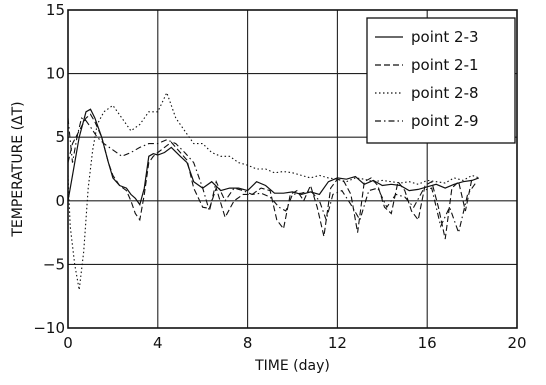 The image size is (546, 385). I want to click on legend: point 2-3 point 2-1 point 2-8 point 2-9, so click(441, 80).